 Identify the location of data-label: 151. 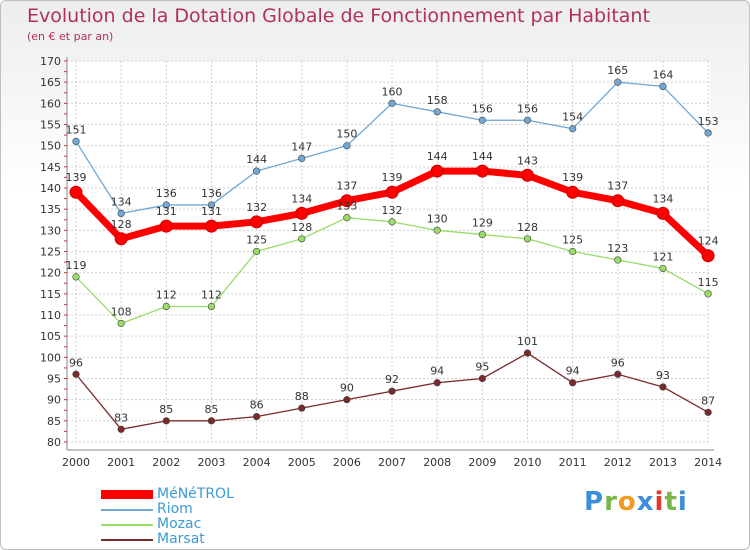
(76, 129).